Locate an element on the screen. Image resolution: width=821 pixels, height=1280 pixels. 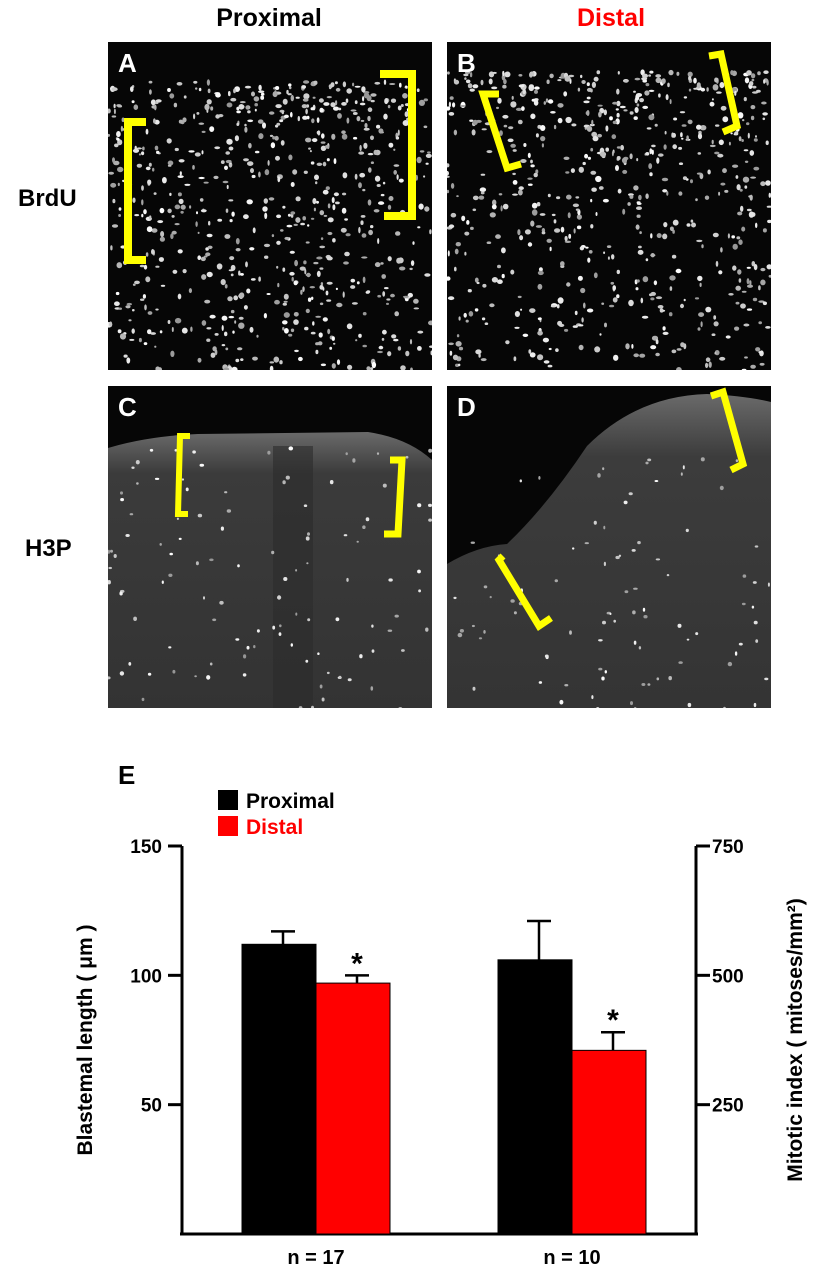
panel-letter-e: E is located at coordinates (126, 775).